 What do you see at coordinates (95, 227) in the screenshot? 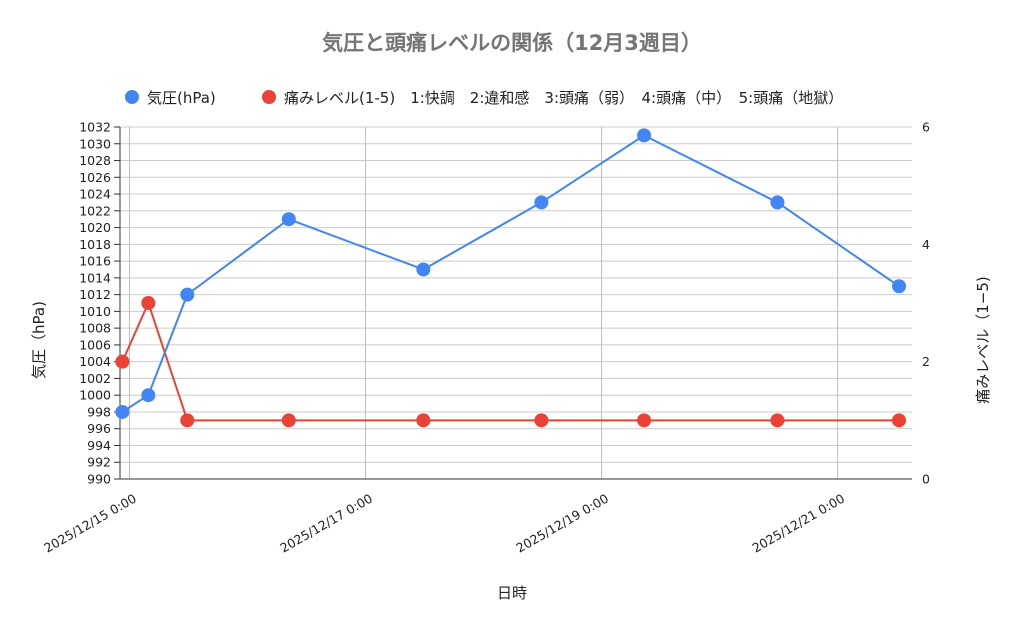
I see `y-left-tick-label: 1020` at bounding box center [95, 227].